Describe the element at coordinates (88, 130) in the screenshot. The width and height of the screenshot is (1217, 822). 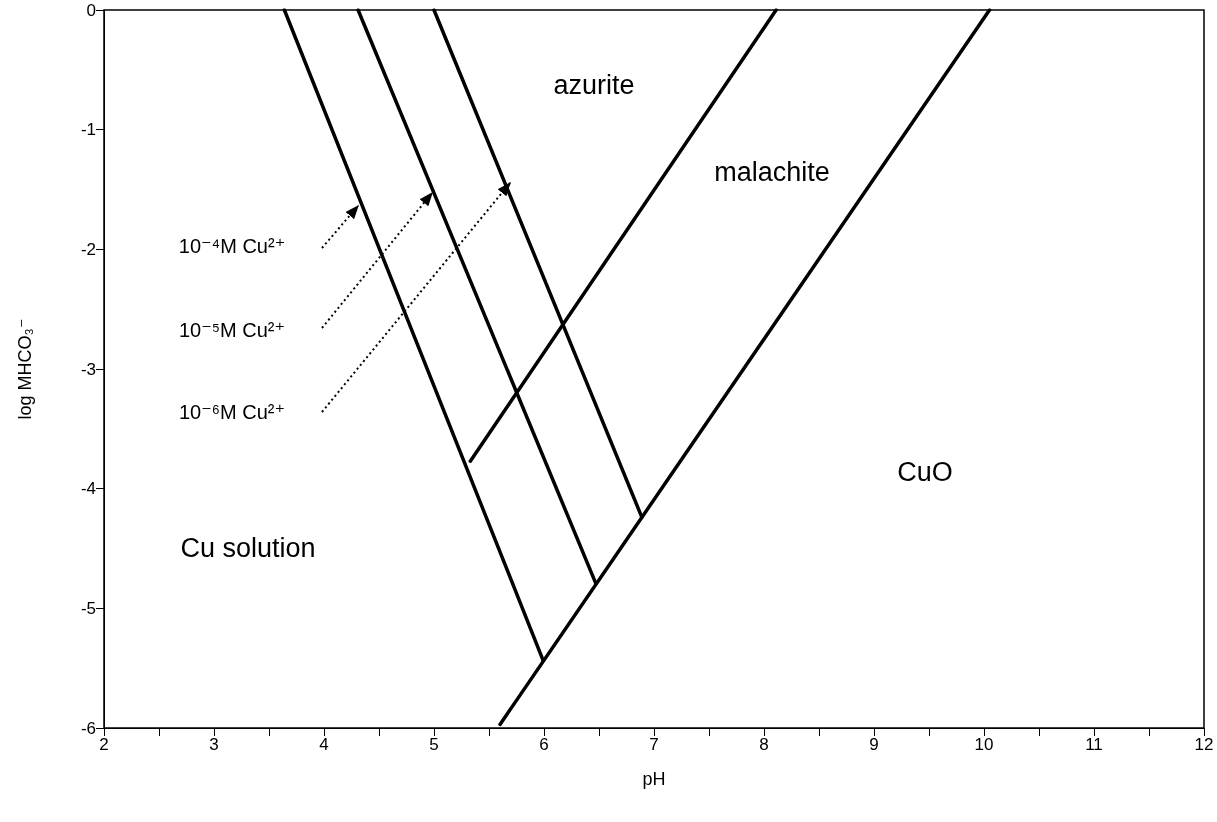
I see `y-tick-label: -1` at that location.